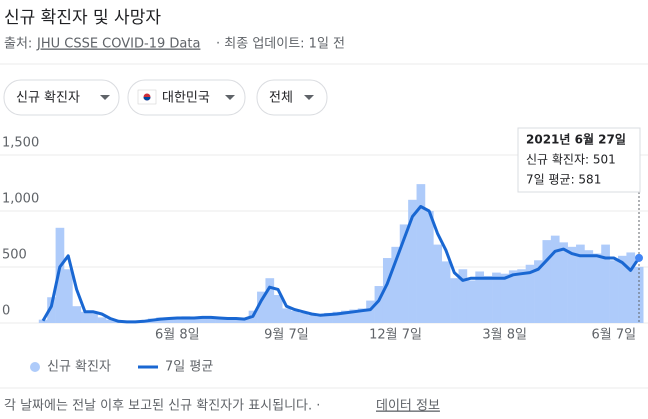  Describe the element at coordinates (14, 255) in the screenshot. I see `y-tick-label: 500` at that location.